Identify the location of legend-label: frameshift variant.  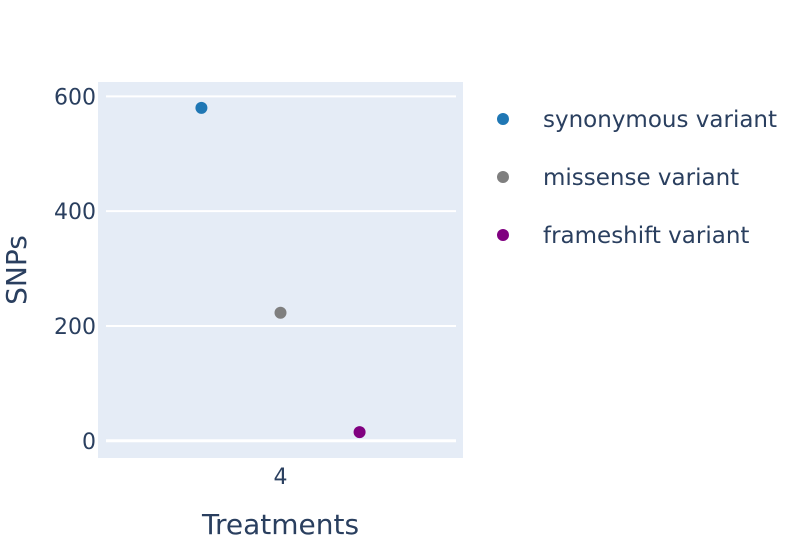
(646, 236).